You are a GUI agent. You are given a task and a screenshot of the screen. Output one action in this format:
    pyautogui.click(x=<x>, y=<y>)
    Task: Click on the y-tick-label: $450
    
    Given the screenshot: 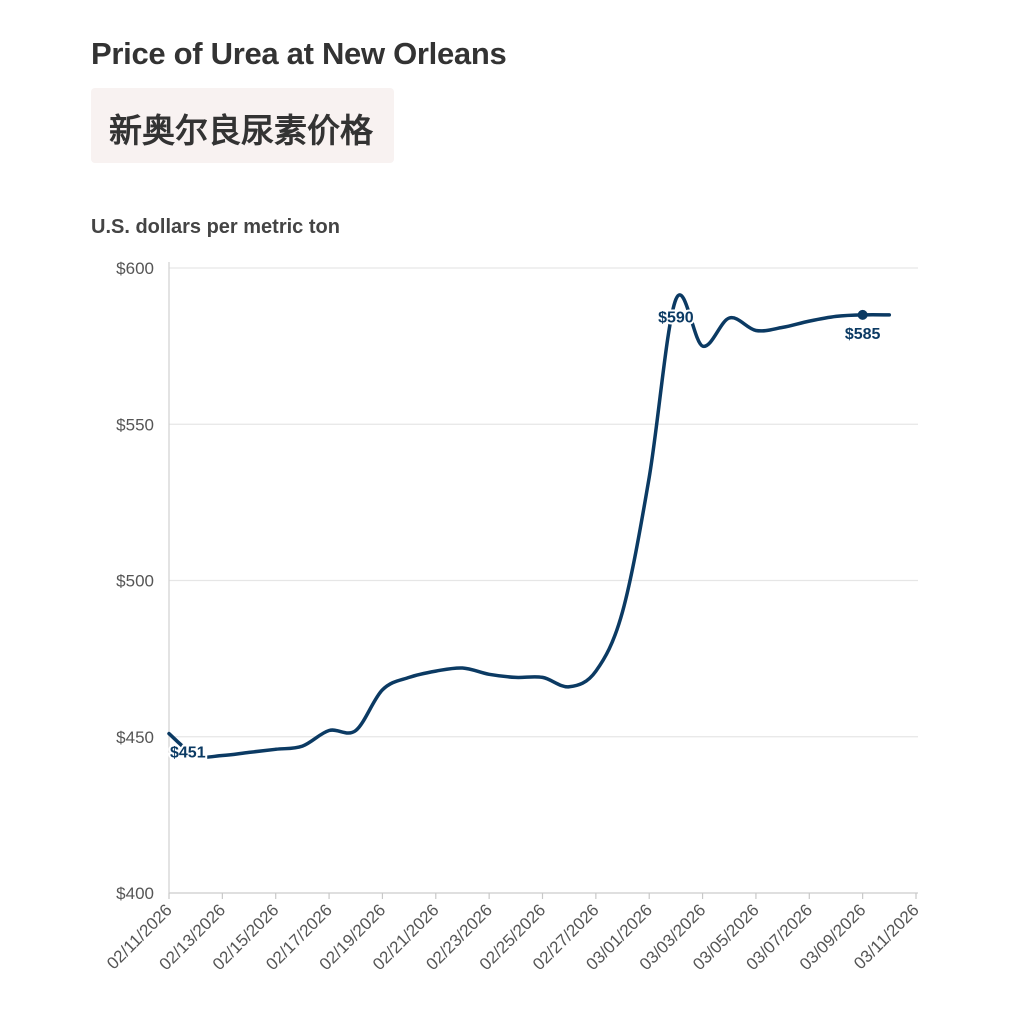 What is the action you would take?
    pyautogui.click(x=135, y=737)
    